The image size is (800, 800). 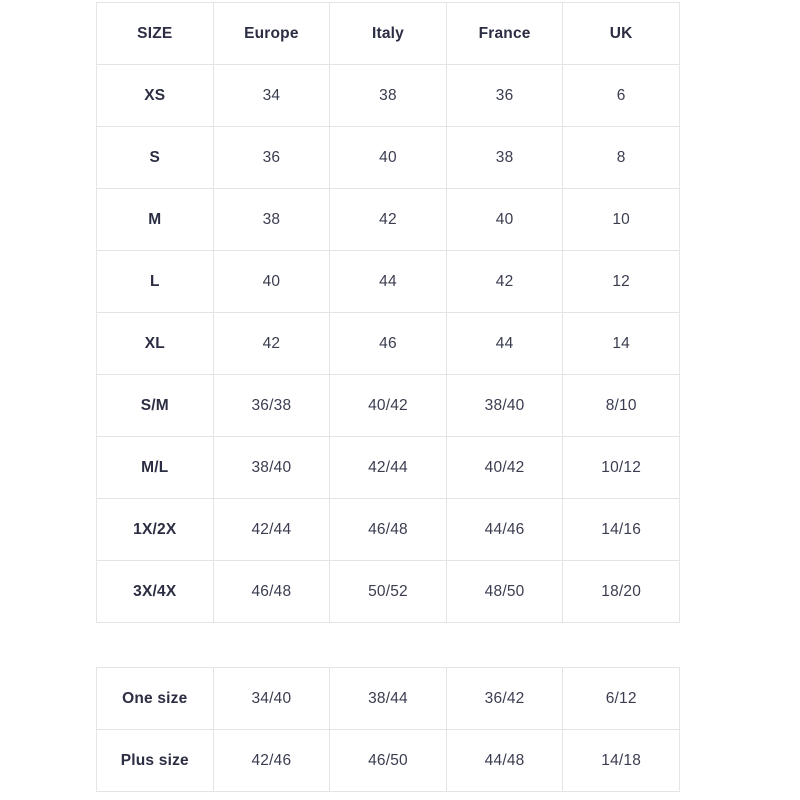 I want to click on table-row: L 40 44 42 12, so click(x=388, y=281).